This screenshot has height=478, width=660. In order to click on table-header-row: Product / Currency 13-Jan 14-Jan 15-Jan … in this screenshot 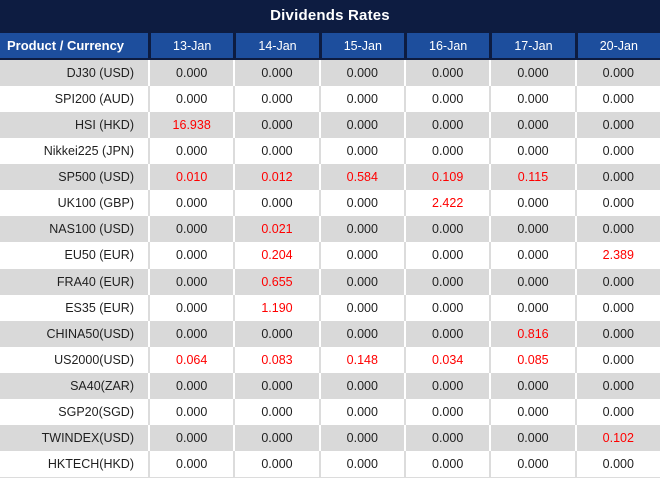, I will do `click(330, 45)`.